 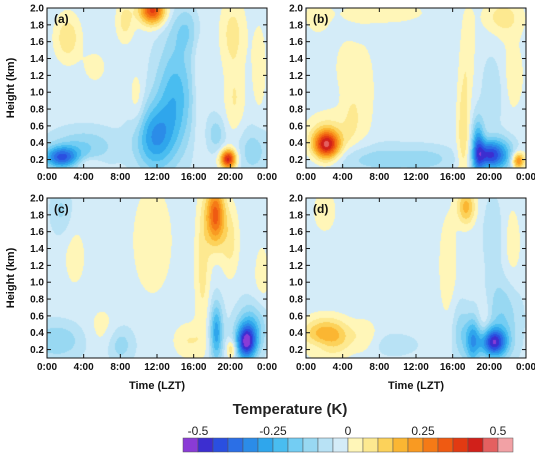 What do you see at coordinates (37, 199) in the screenshot?
I see `panel-c-ytick-label: 2.0` at bounding box center [37, 199].